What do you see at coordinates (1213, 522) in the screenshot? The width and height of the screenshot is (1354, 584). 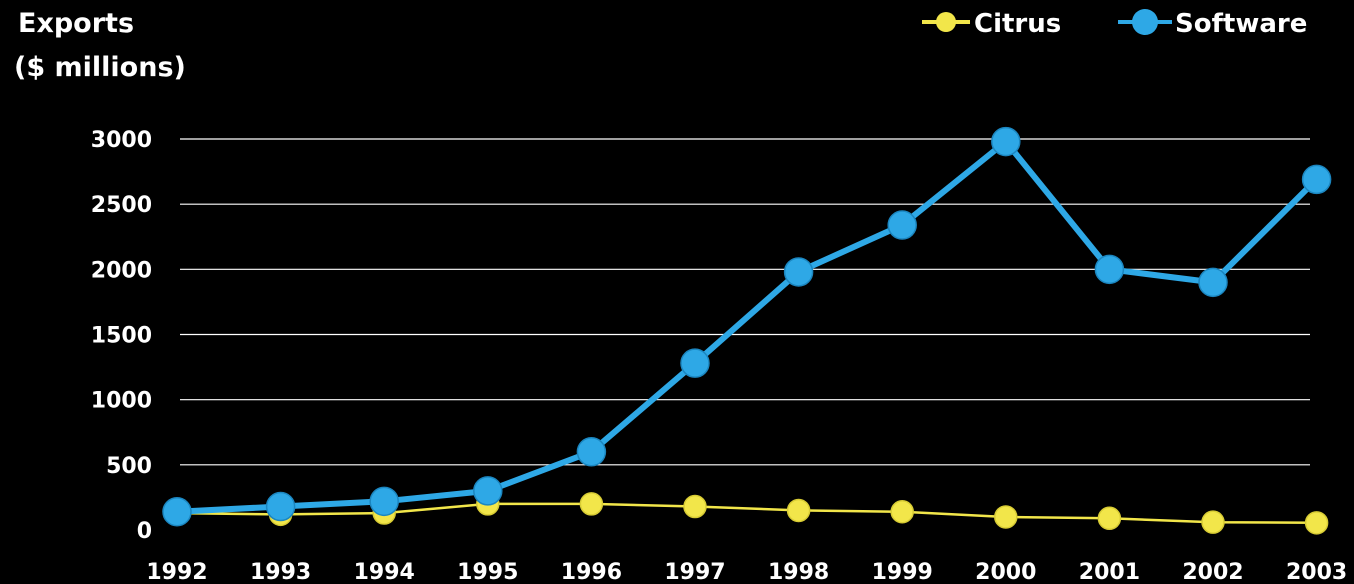 I see `data-point-citrus-2002` at bounding box center [1213, 522].